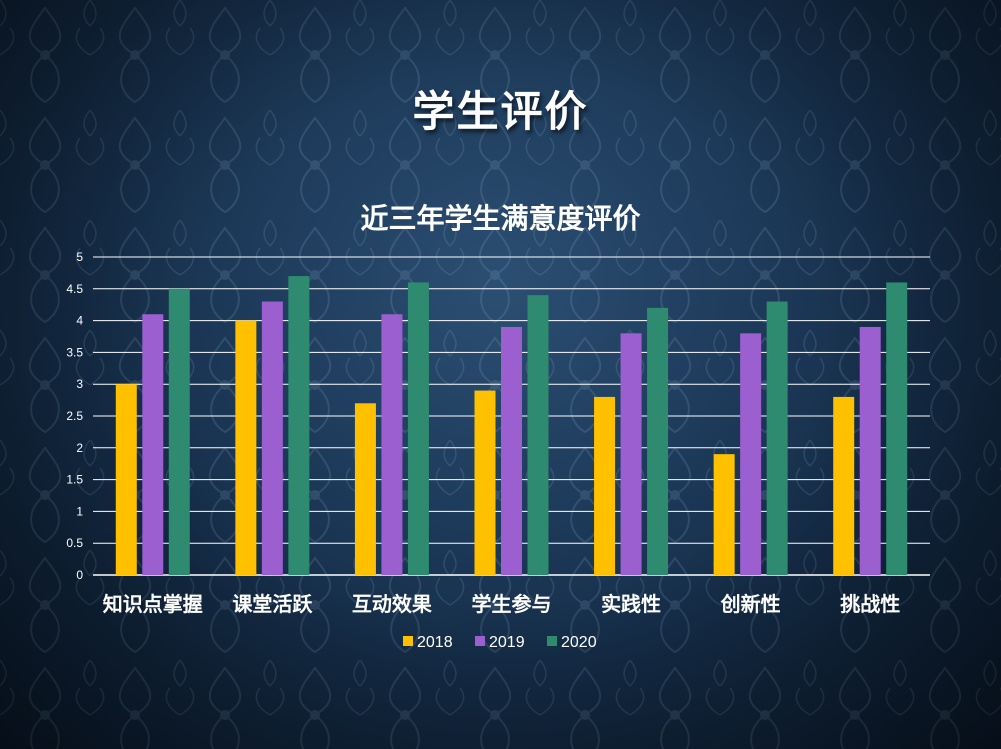 The width and height of the screenshot is (1001, 749). What do you see at coordinates (79, 448) in the screenshot?
I see `y-tick-label: 2` at bounding box center [79, 448].